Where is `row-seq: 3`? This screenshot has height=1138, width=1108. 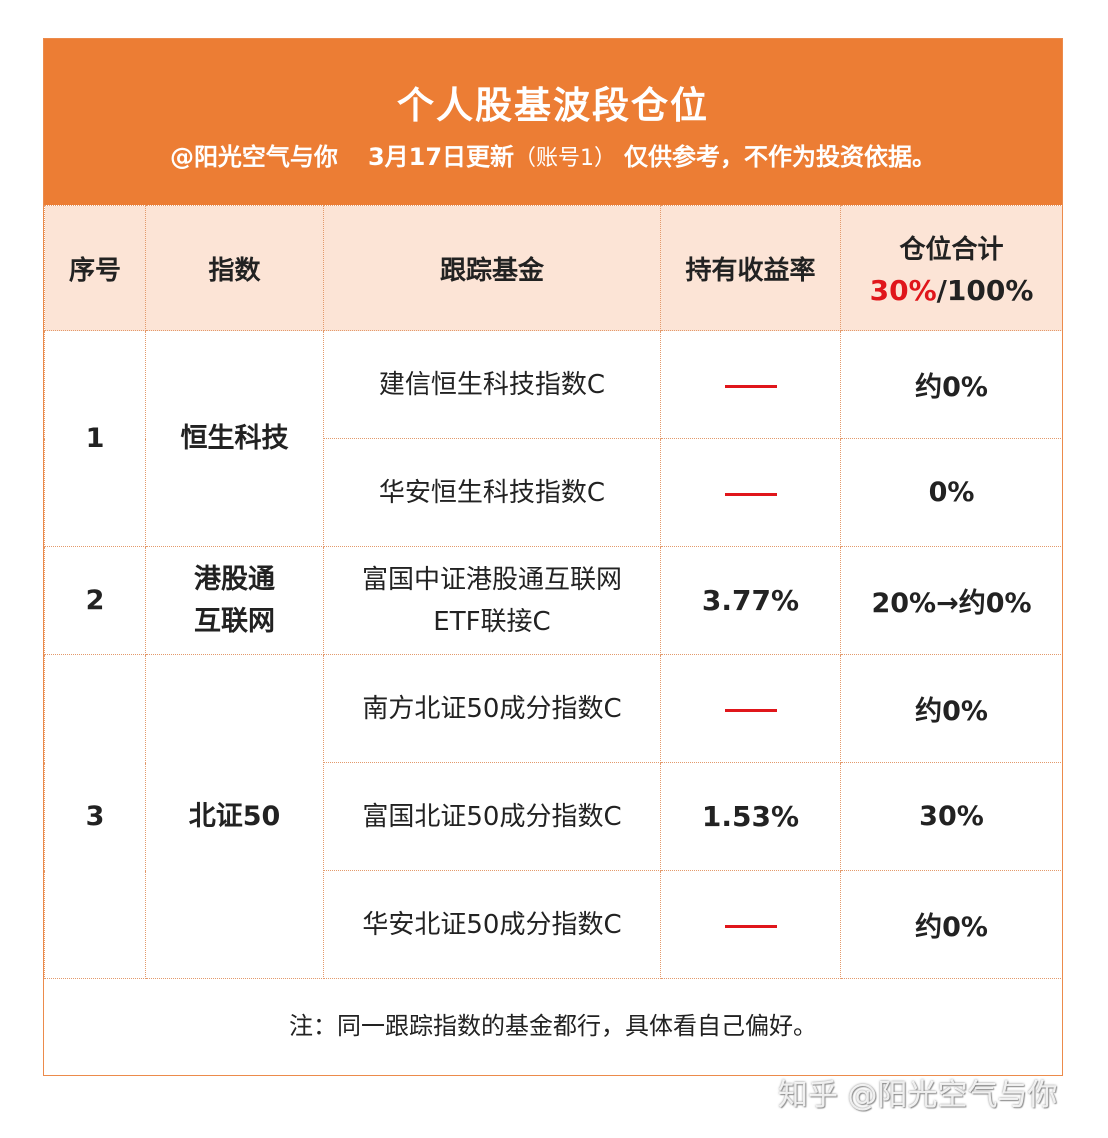
row-seq: 3 is located at coordinates (95, 816).